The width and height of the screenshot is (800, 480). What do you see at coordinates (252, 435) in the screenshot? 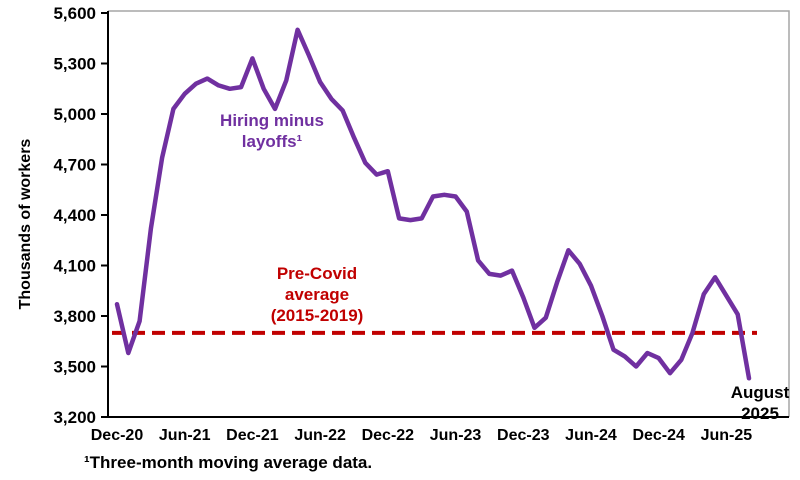
I see `x-tick-label: Dec-21` at bounding box center [252, 435].